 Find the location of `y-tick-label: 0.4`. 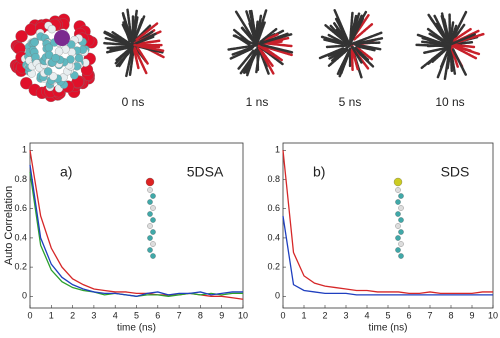

y-tick-label: 0.4 is located at coordinates (20, 237).